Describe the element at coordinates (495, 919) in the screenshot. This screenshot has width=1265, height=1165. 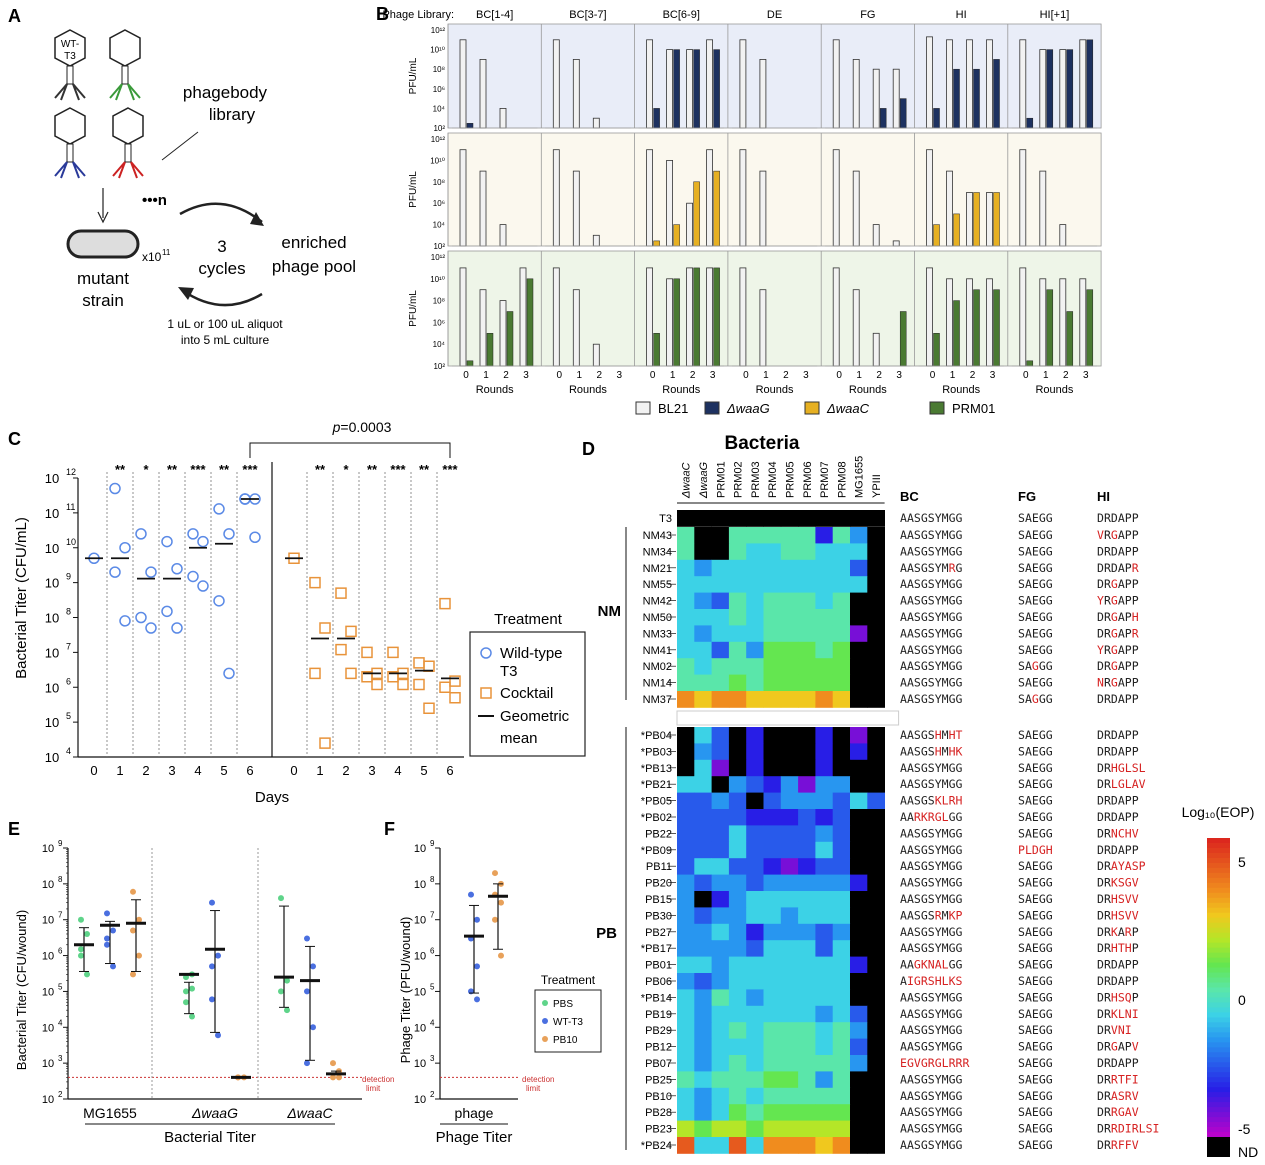
I see `data-point` at that location.